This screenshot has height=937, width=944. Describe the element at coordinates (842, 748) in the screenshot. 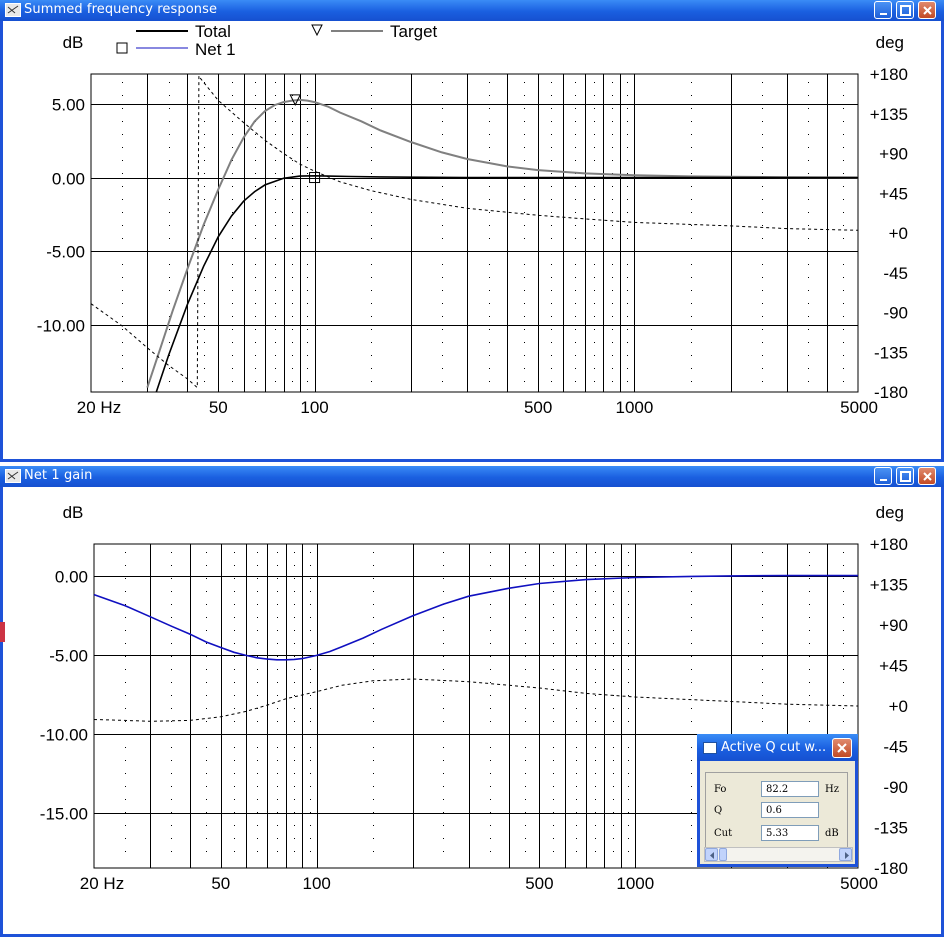

I see `dialog-close-button` at that location.